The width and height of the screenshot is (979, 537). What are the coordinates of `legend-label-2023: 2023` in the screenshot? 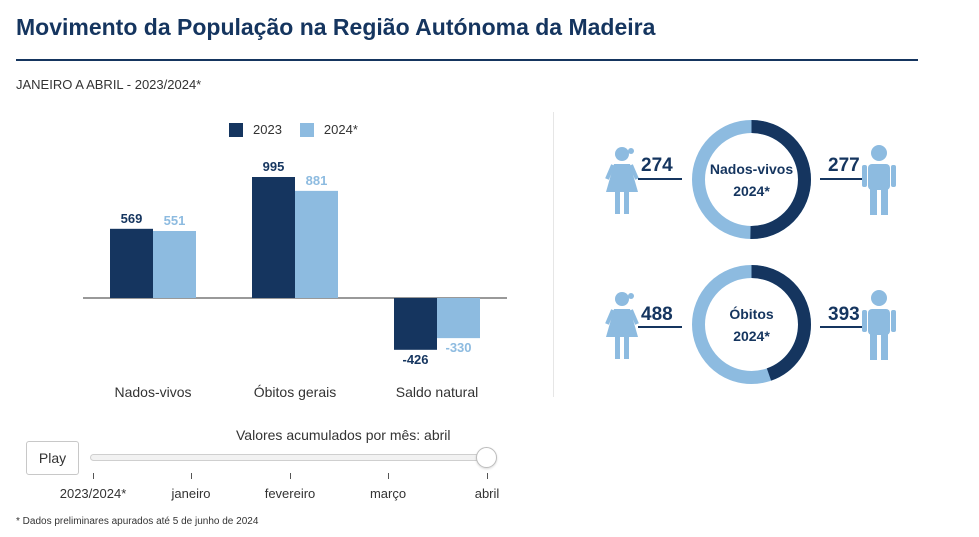 It's located at (267, 129).